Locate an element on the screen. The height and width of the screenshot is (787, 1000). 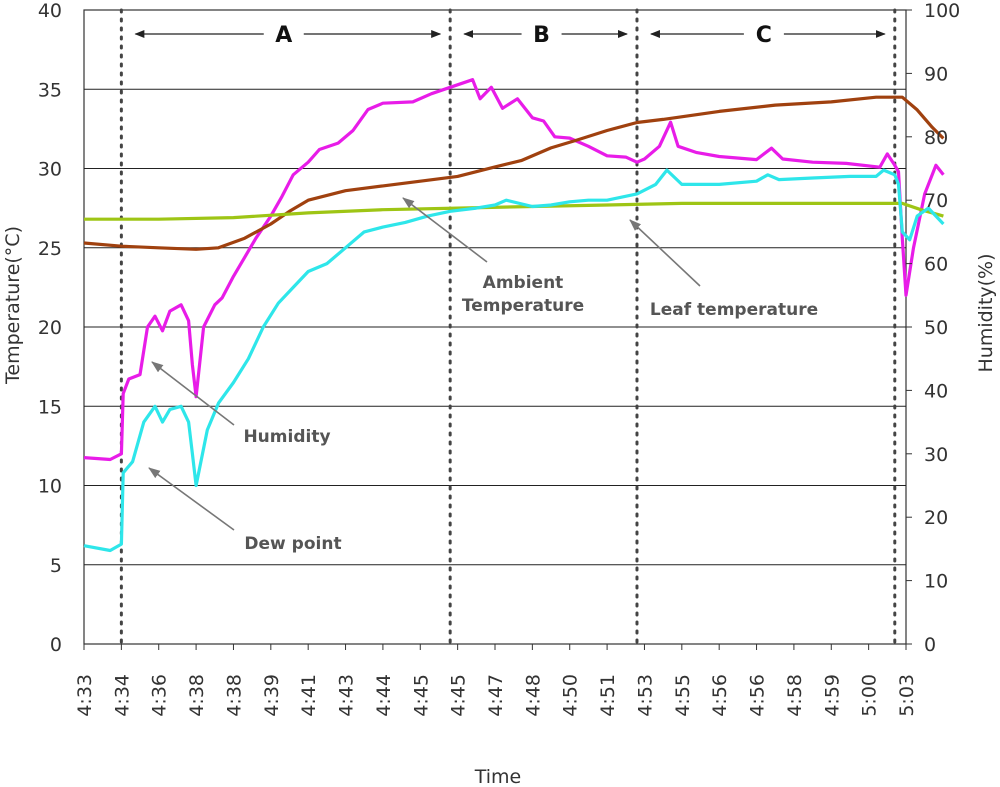
region-labels: A B C is located at coordinates (510, 35).